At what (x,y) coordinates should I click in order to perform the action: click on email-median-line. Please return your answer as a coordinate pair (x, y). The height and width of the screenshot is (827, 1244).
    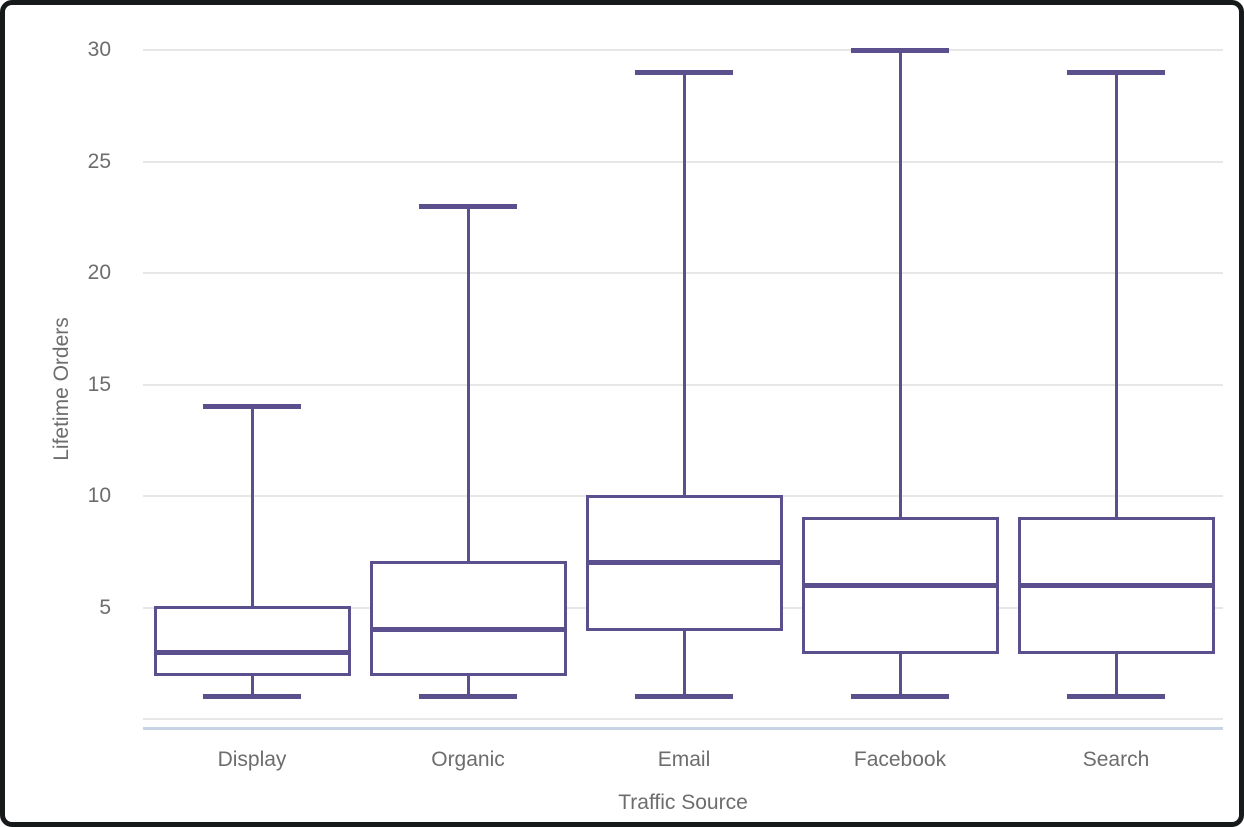
    Looking at the image, I should click on (684, 563).